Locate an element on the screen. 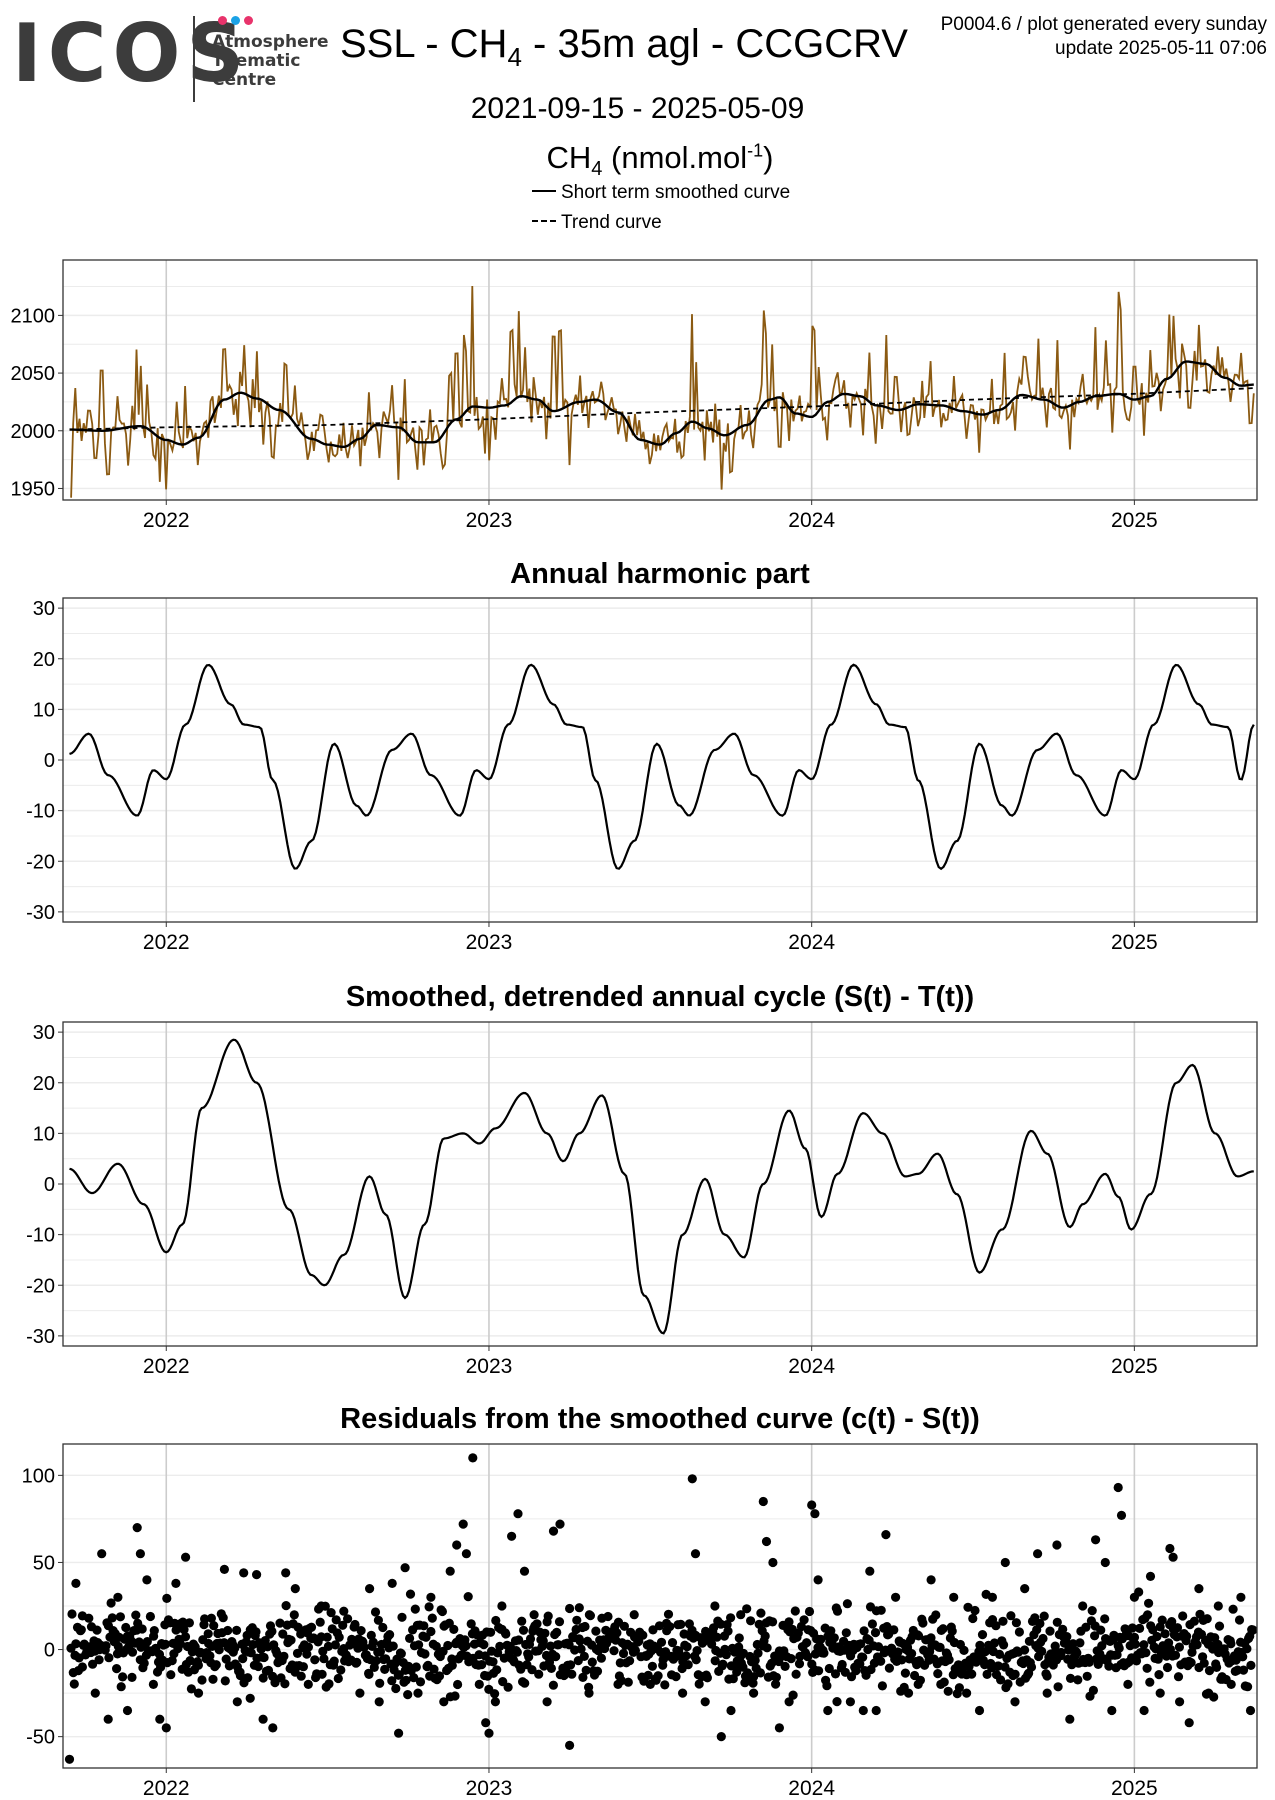 This screenshot has height=1800, width=1275. y-tick-label: 10 is located at coordinates (44, 1134).